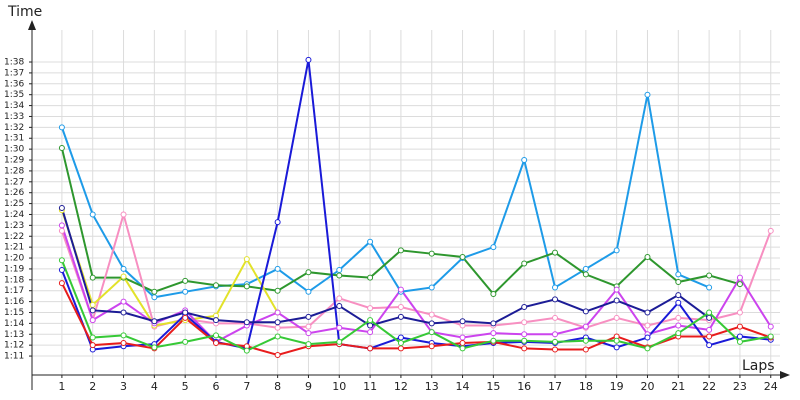 The width and height of the screenshot is (800, 400). Describe the element at coordinates (14, 128) in the screenshot. I see `y-tick-label: 1:32` at that location.